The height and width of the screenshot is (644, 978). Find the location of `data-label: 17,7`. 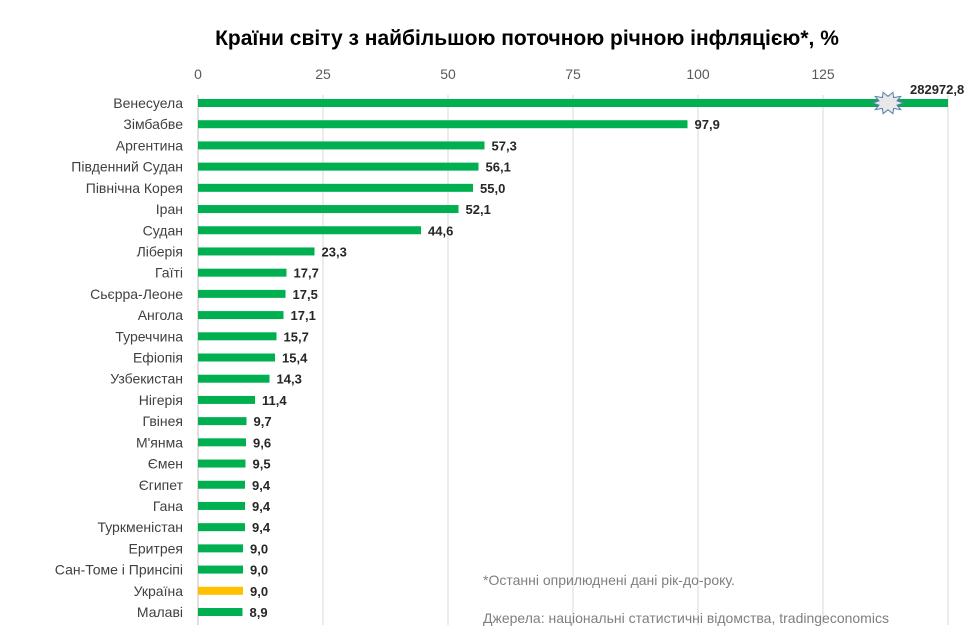

data-label: 17,7 is located at coordinates (306, 273).